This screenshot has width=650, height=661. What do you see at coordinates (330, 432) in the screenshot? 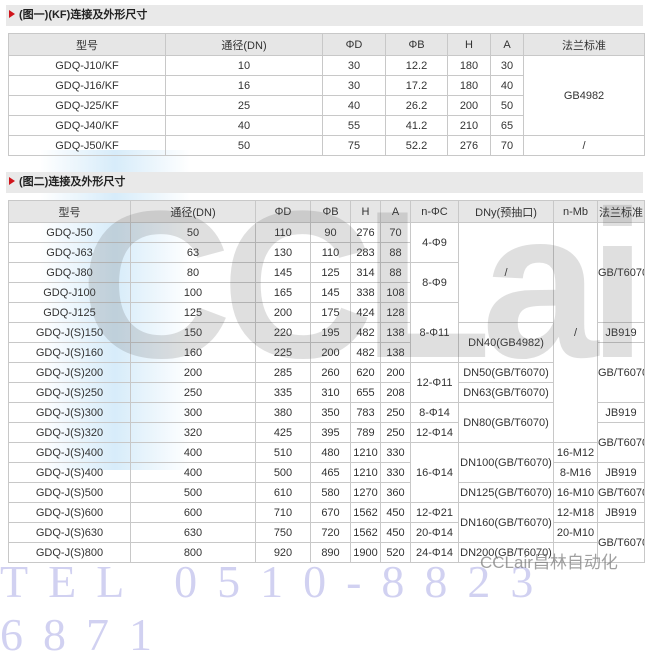
I see `value-cell: 395` at bounding box center [330, 432].